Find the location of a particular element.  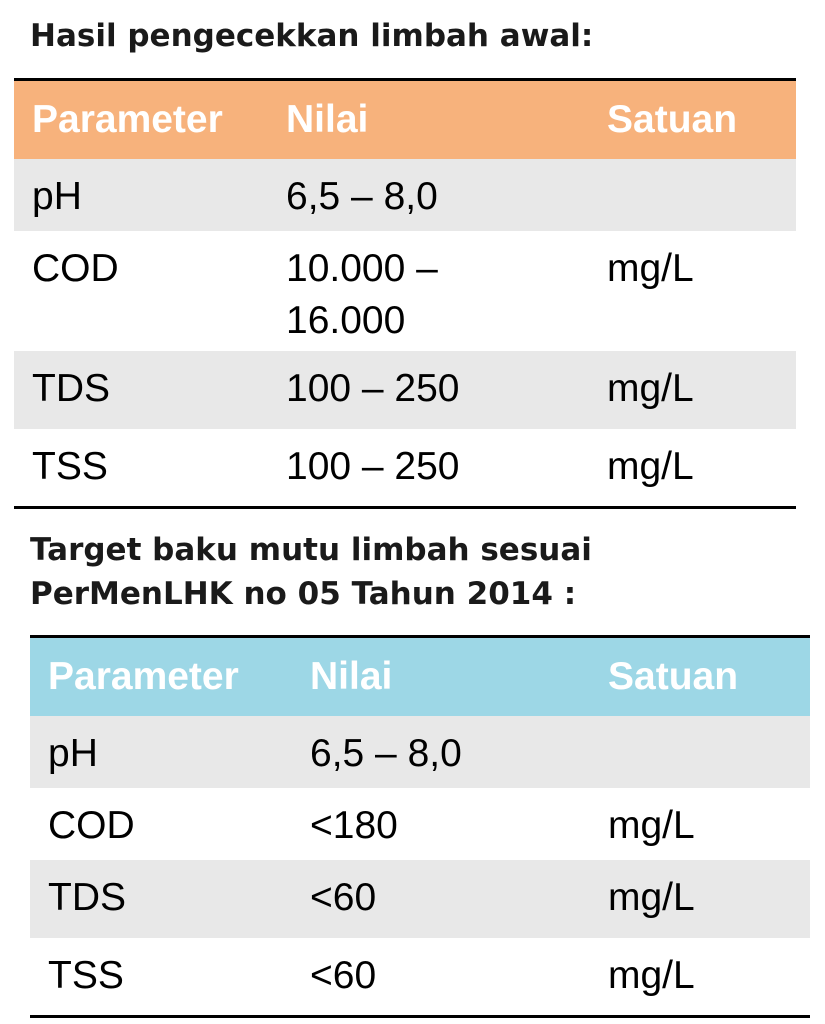

table-row: TSS 100 – 250 mg/L is located at coordinates (405, 468).